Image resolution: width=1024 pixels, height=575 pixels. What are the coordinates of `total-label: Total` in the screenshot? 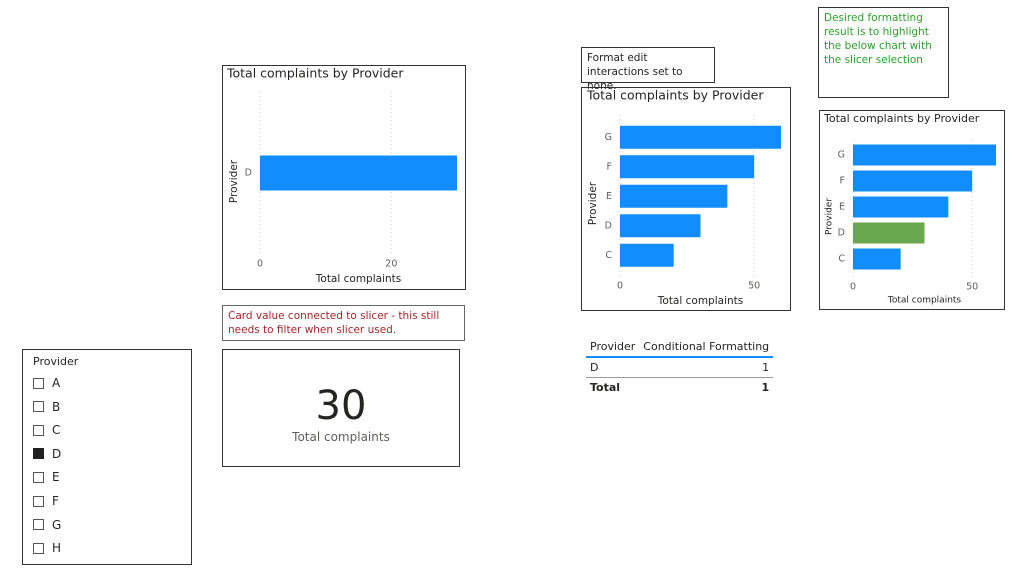 It's located at (605, 387).